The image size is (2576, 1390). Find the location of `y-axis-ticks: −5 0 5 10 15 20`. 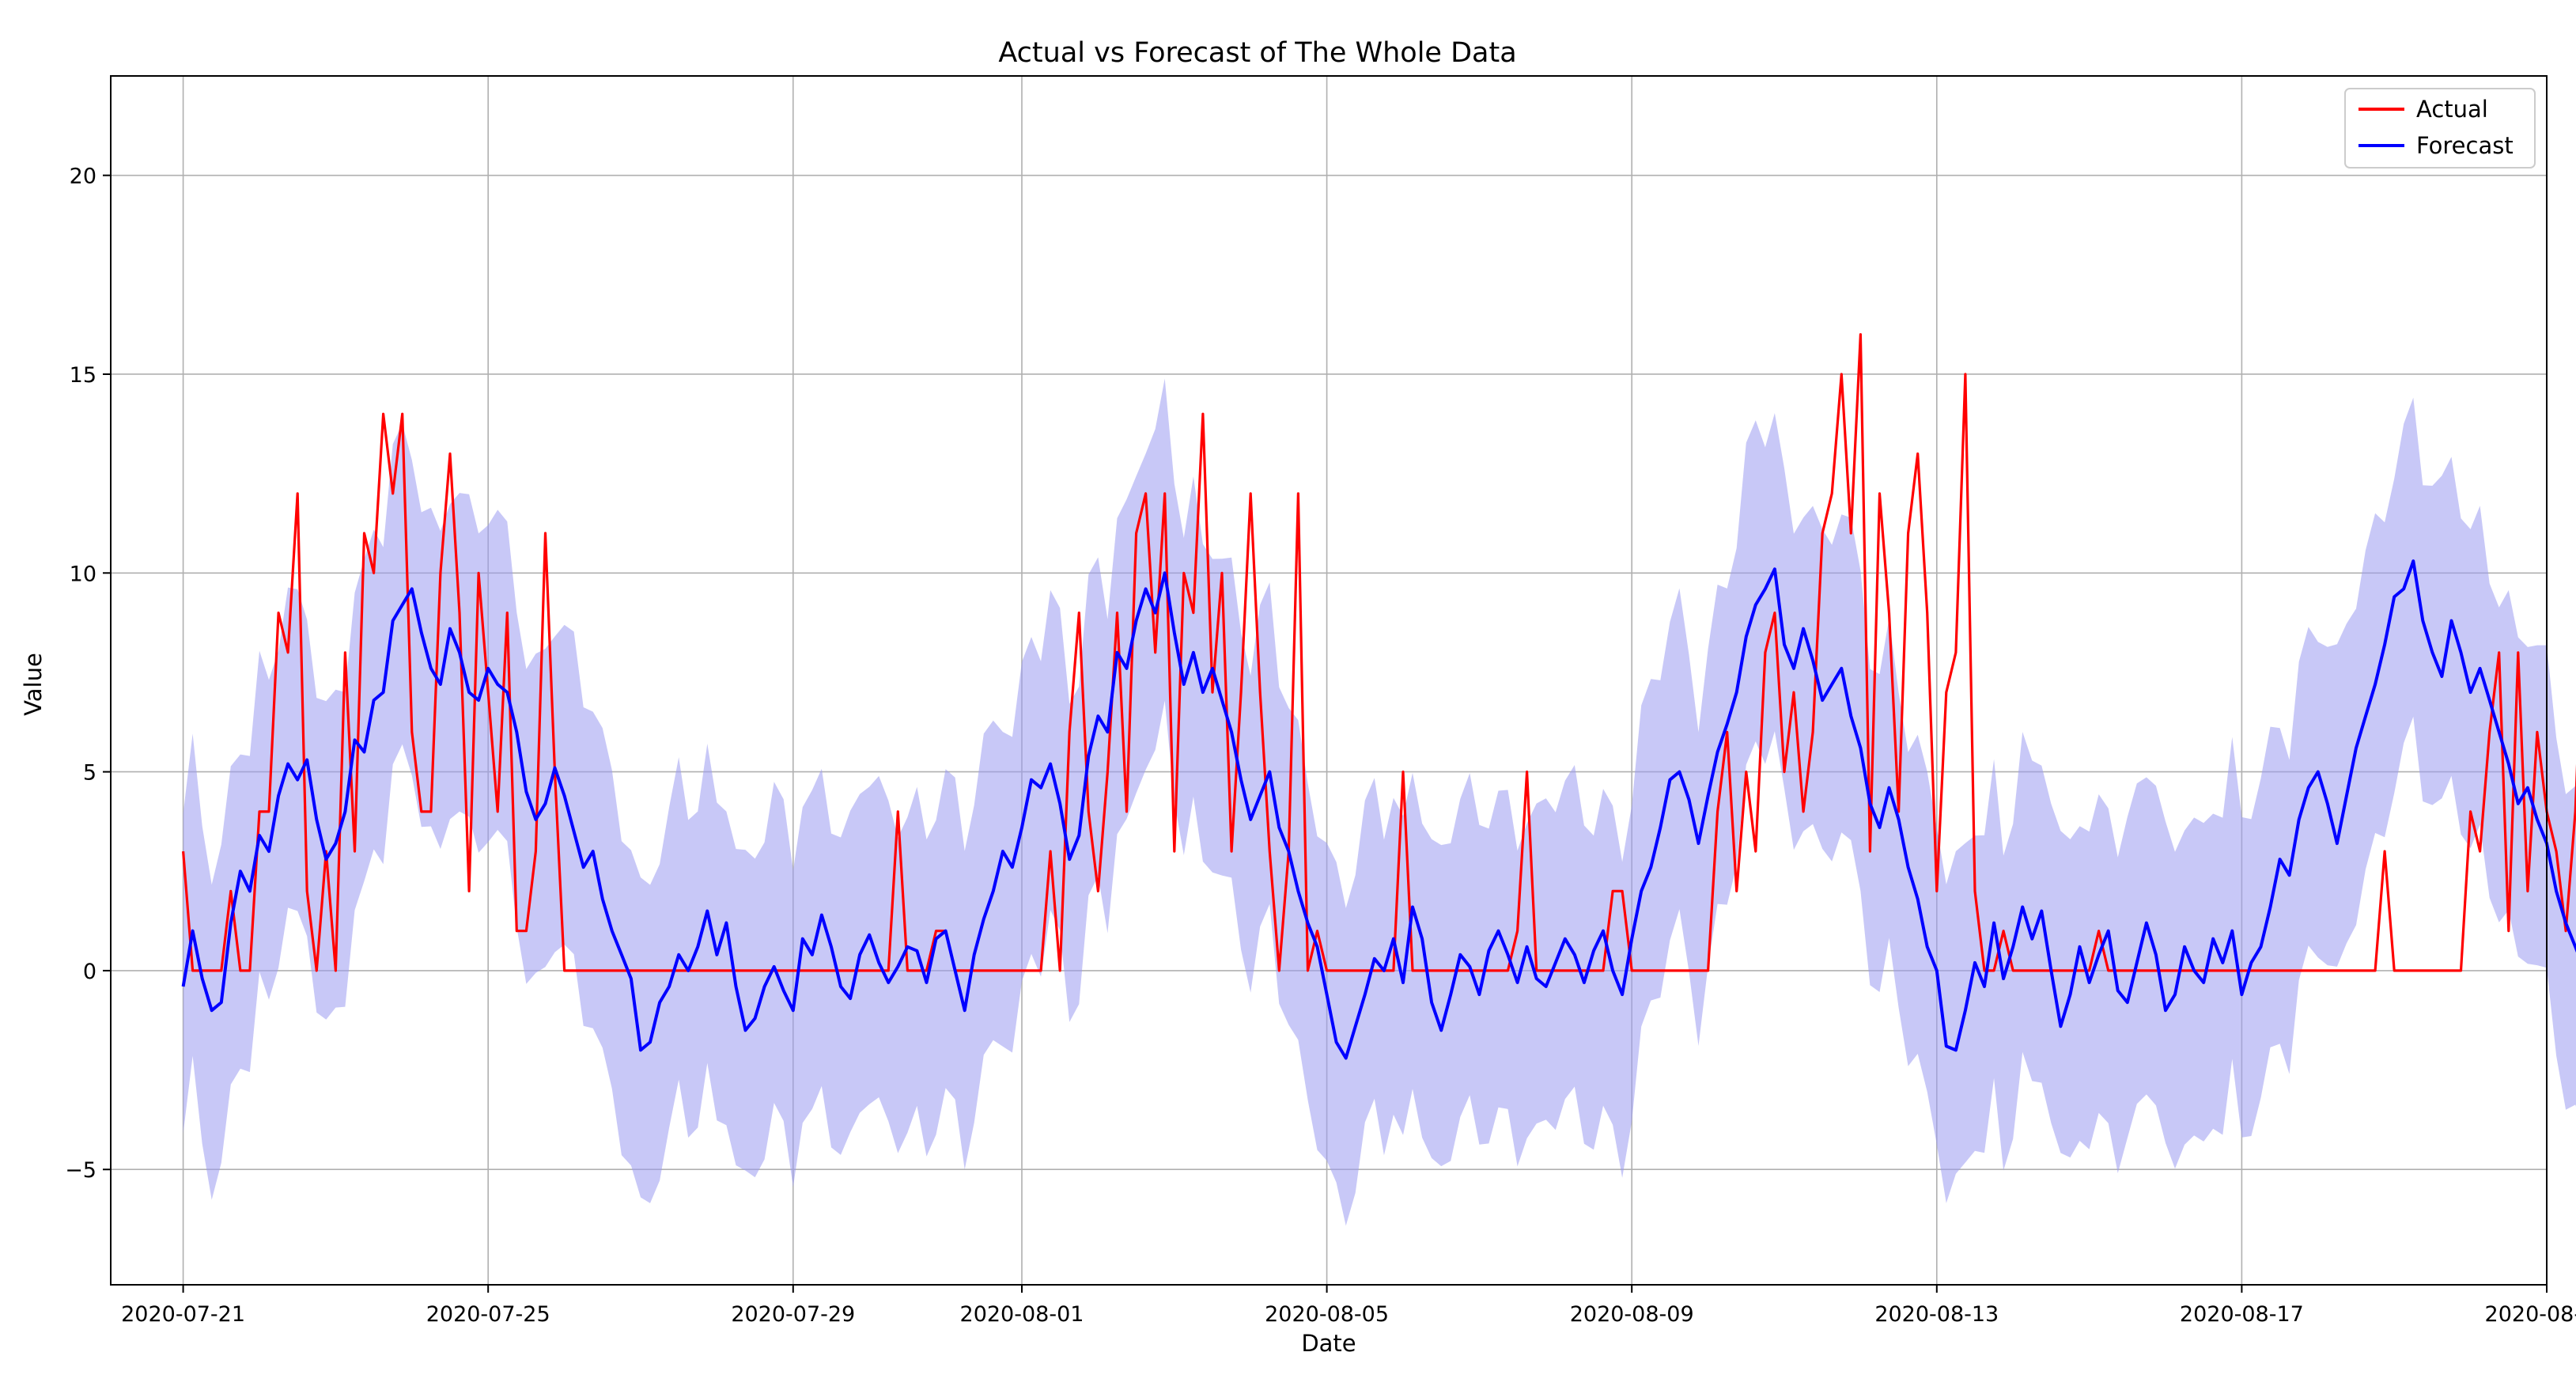

y-axis-ticks: −5 0 5 10 15 20 is located at coordinates (88, 674).